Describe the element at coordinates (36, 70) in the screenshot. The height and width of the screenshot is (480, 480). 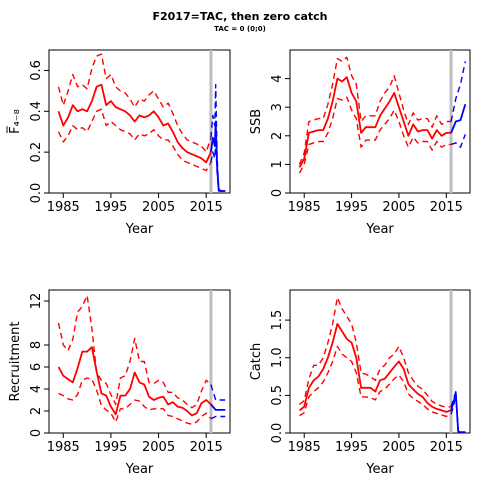
I see `y-tick-label: 0.6` at that location.